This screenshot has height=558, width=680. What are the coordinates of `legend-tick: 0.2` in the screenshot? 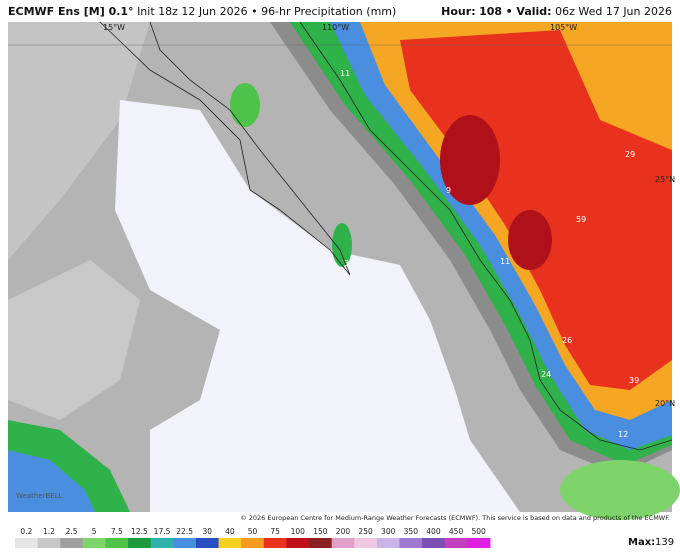 It's located at (26, 531).